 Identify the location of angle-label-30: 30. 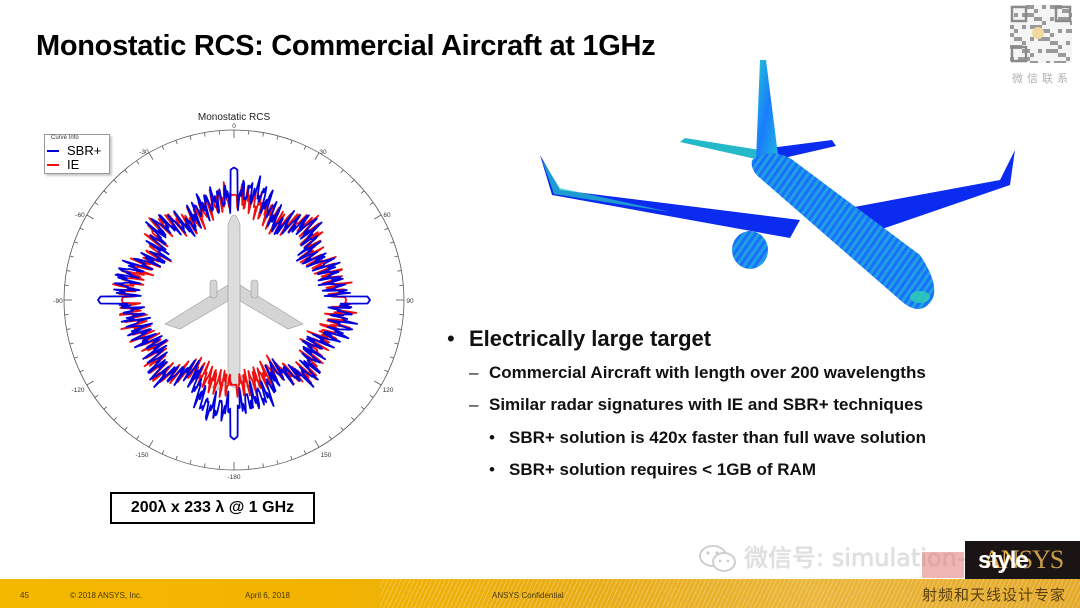
(323, 152).